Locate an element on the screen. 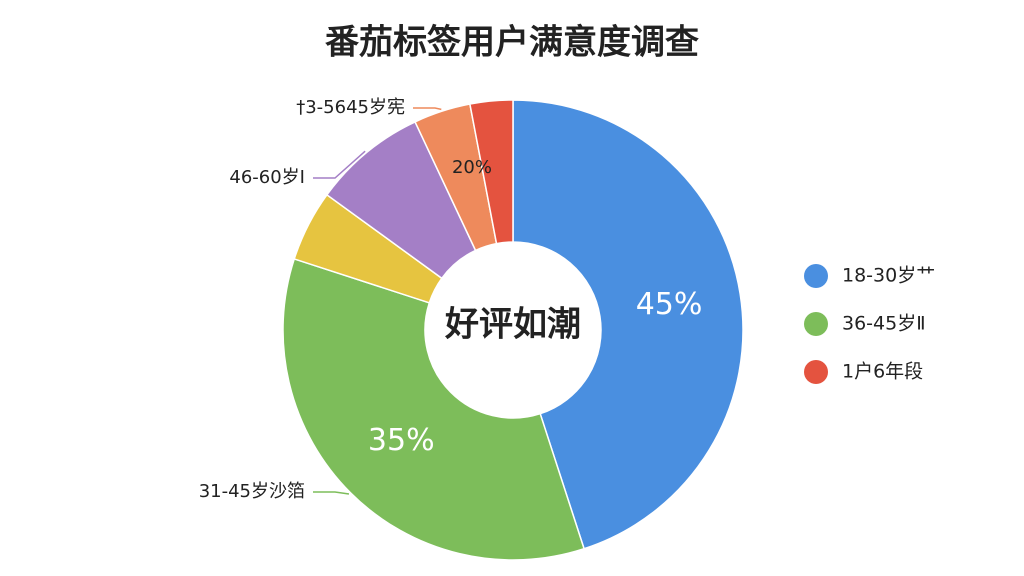  value-label: 35% is located at coordinates (401, 440).